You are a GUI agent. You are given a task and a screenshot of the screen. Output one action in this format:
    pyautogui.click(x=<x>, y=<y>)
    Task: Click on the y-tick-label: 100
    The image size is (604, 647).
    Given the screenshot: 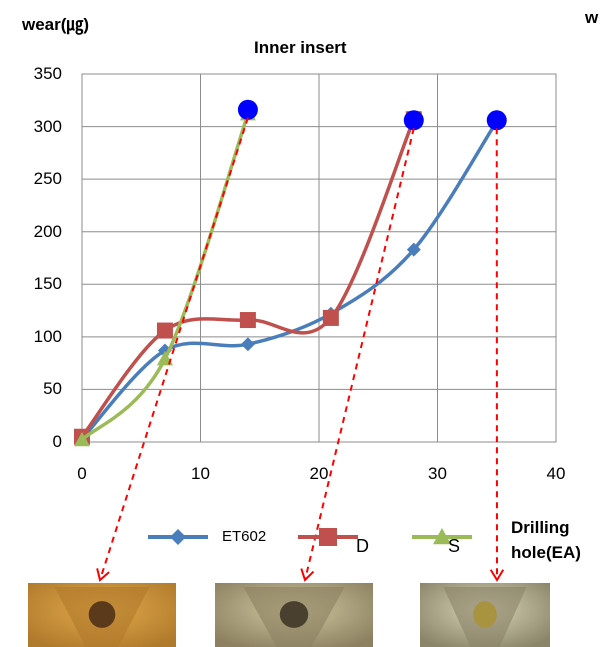 What is the action you would take?
    pyautogui.click(x=47, y=336)
    